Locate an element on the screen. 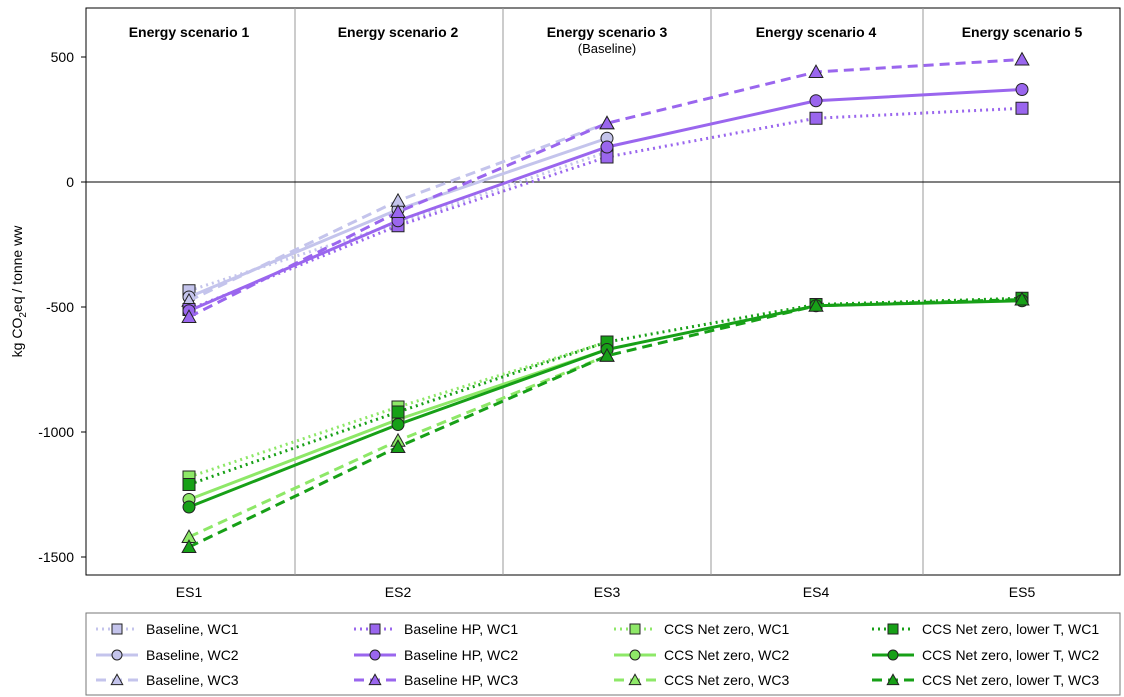 This screenshot has width=1124, height=697. x-tick-label: ES3 is located at coordinates (607, 592).